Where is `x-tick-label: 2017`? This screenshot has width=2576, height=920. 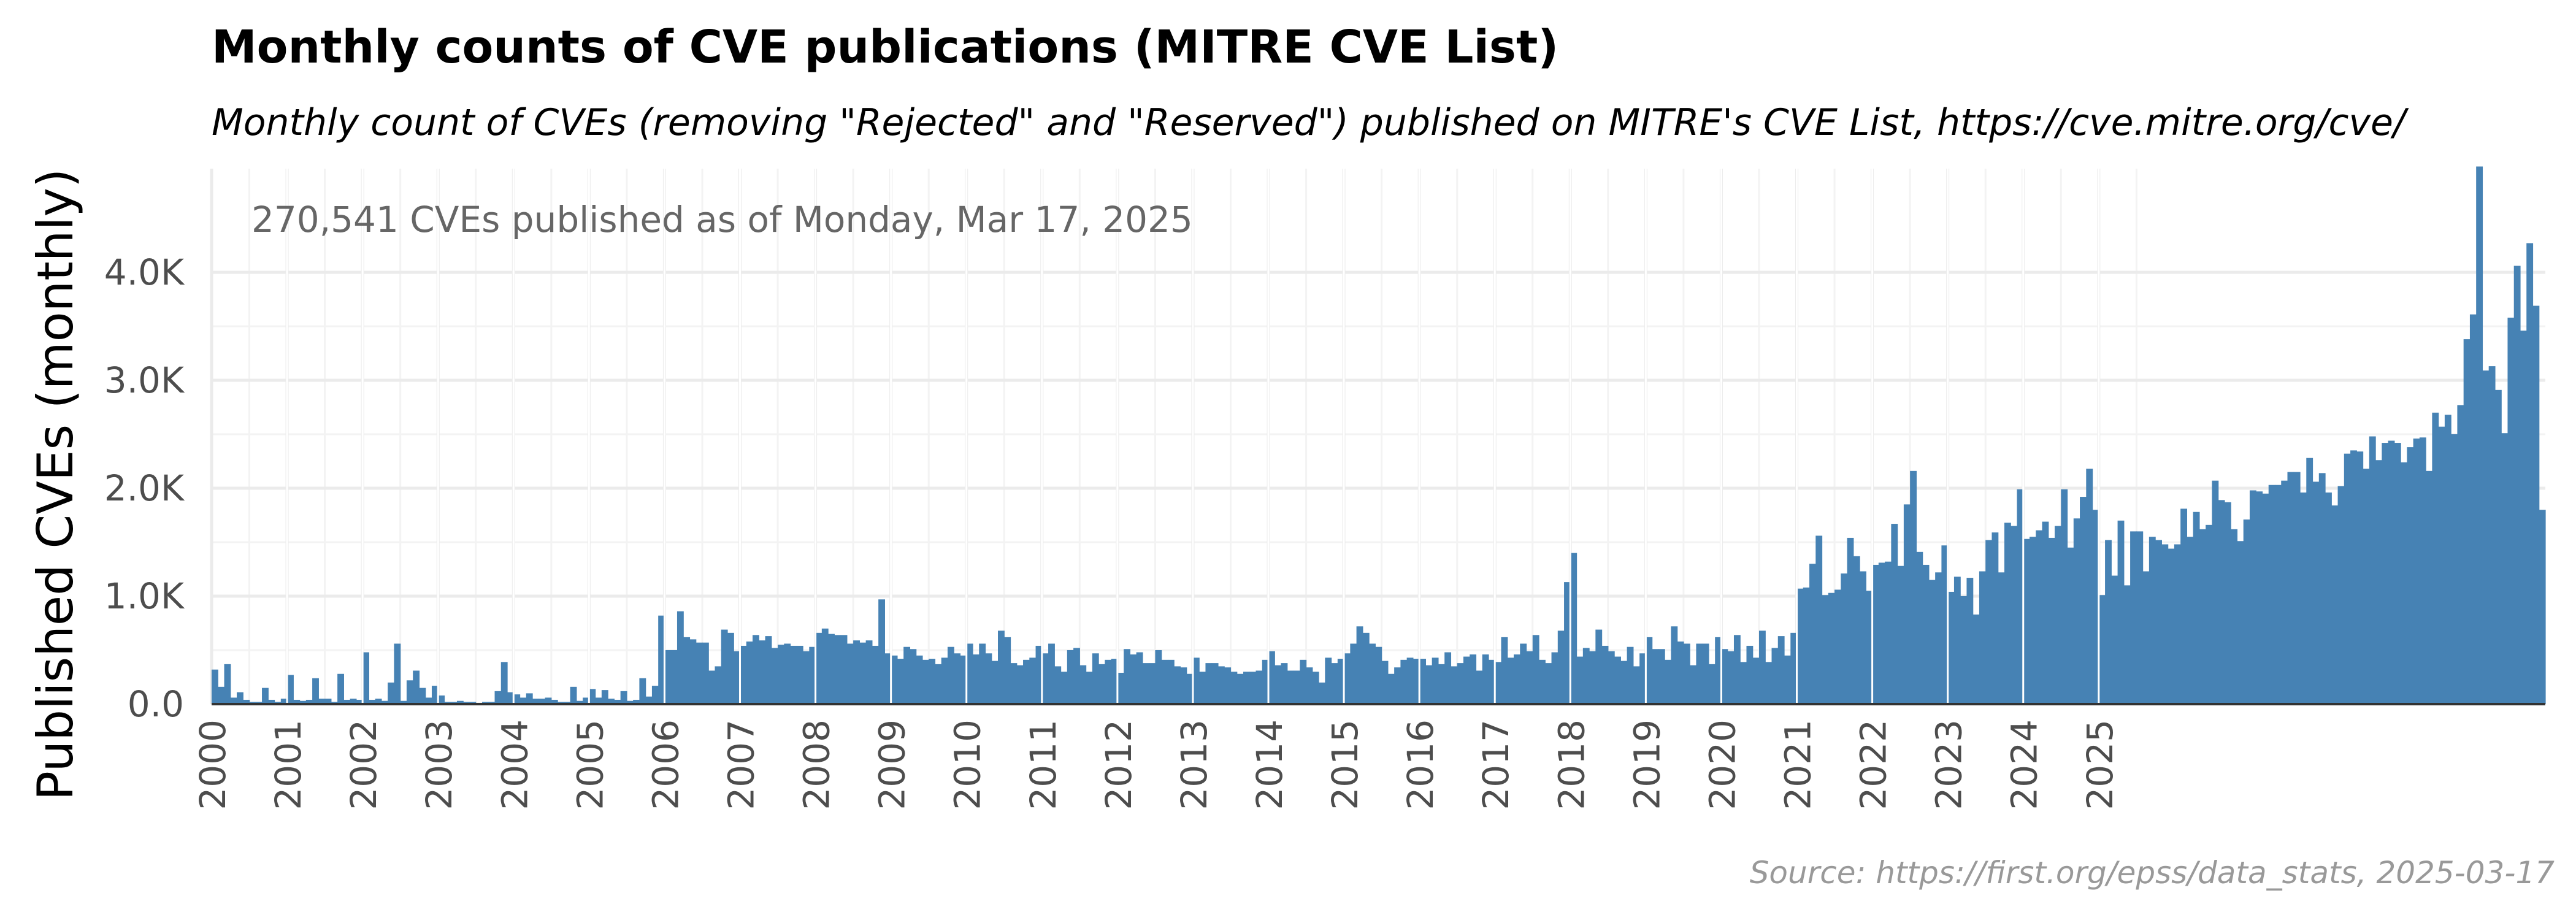
x-tick-label: 2017 is located at coordinates (1496, 764).